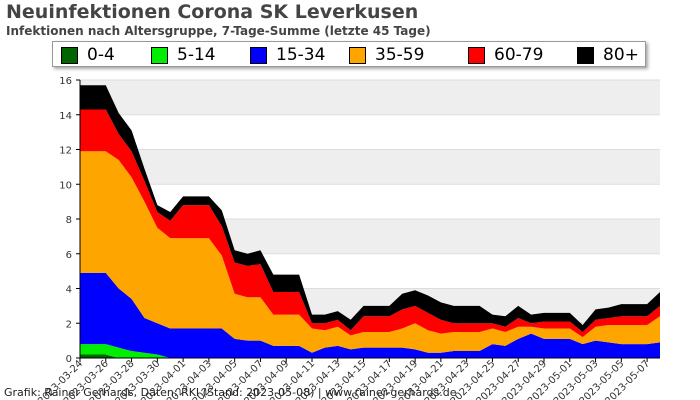 The image size is (700, 400). Describe the element at coordinates (65, 81) in the screenshot. I see `y-tick-label: 16` at that location.